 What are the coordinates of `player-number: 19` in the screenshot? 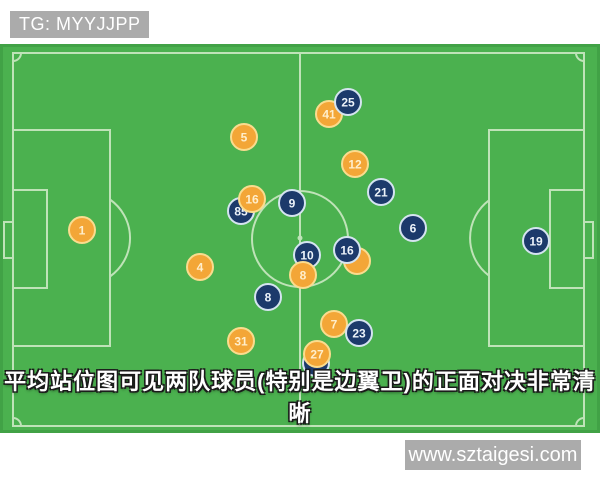 It's located at (536, 242).